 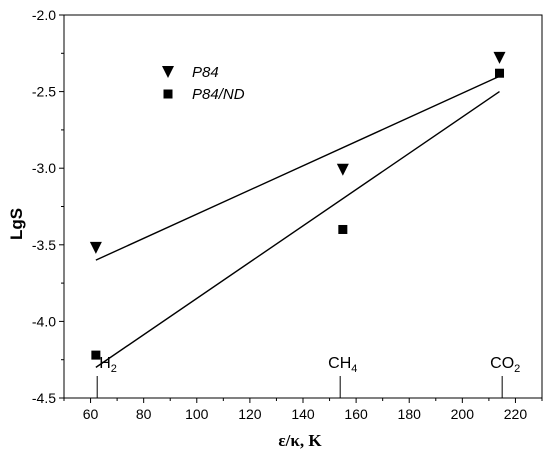 I want to click on y-tick-label: -4.5, so click(x=44, y=398).